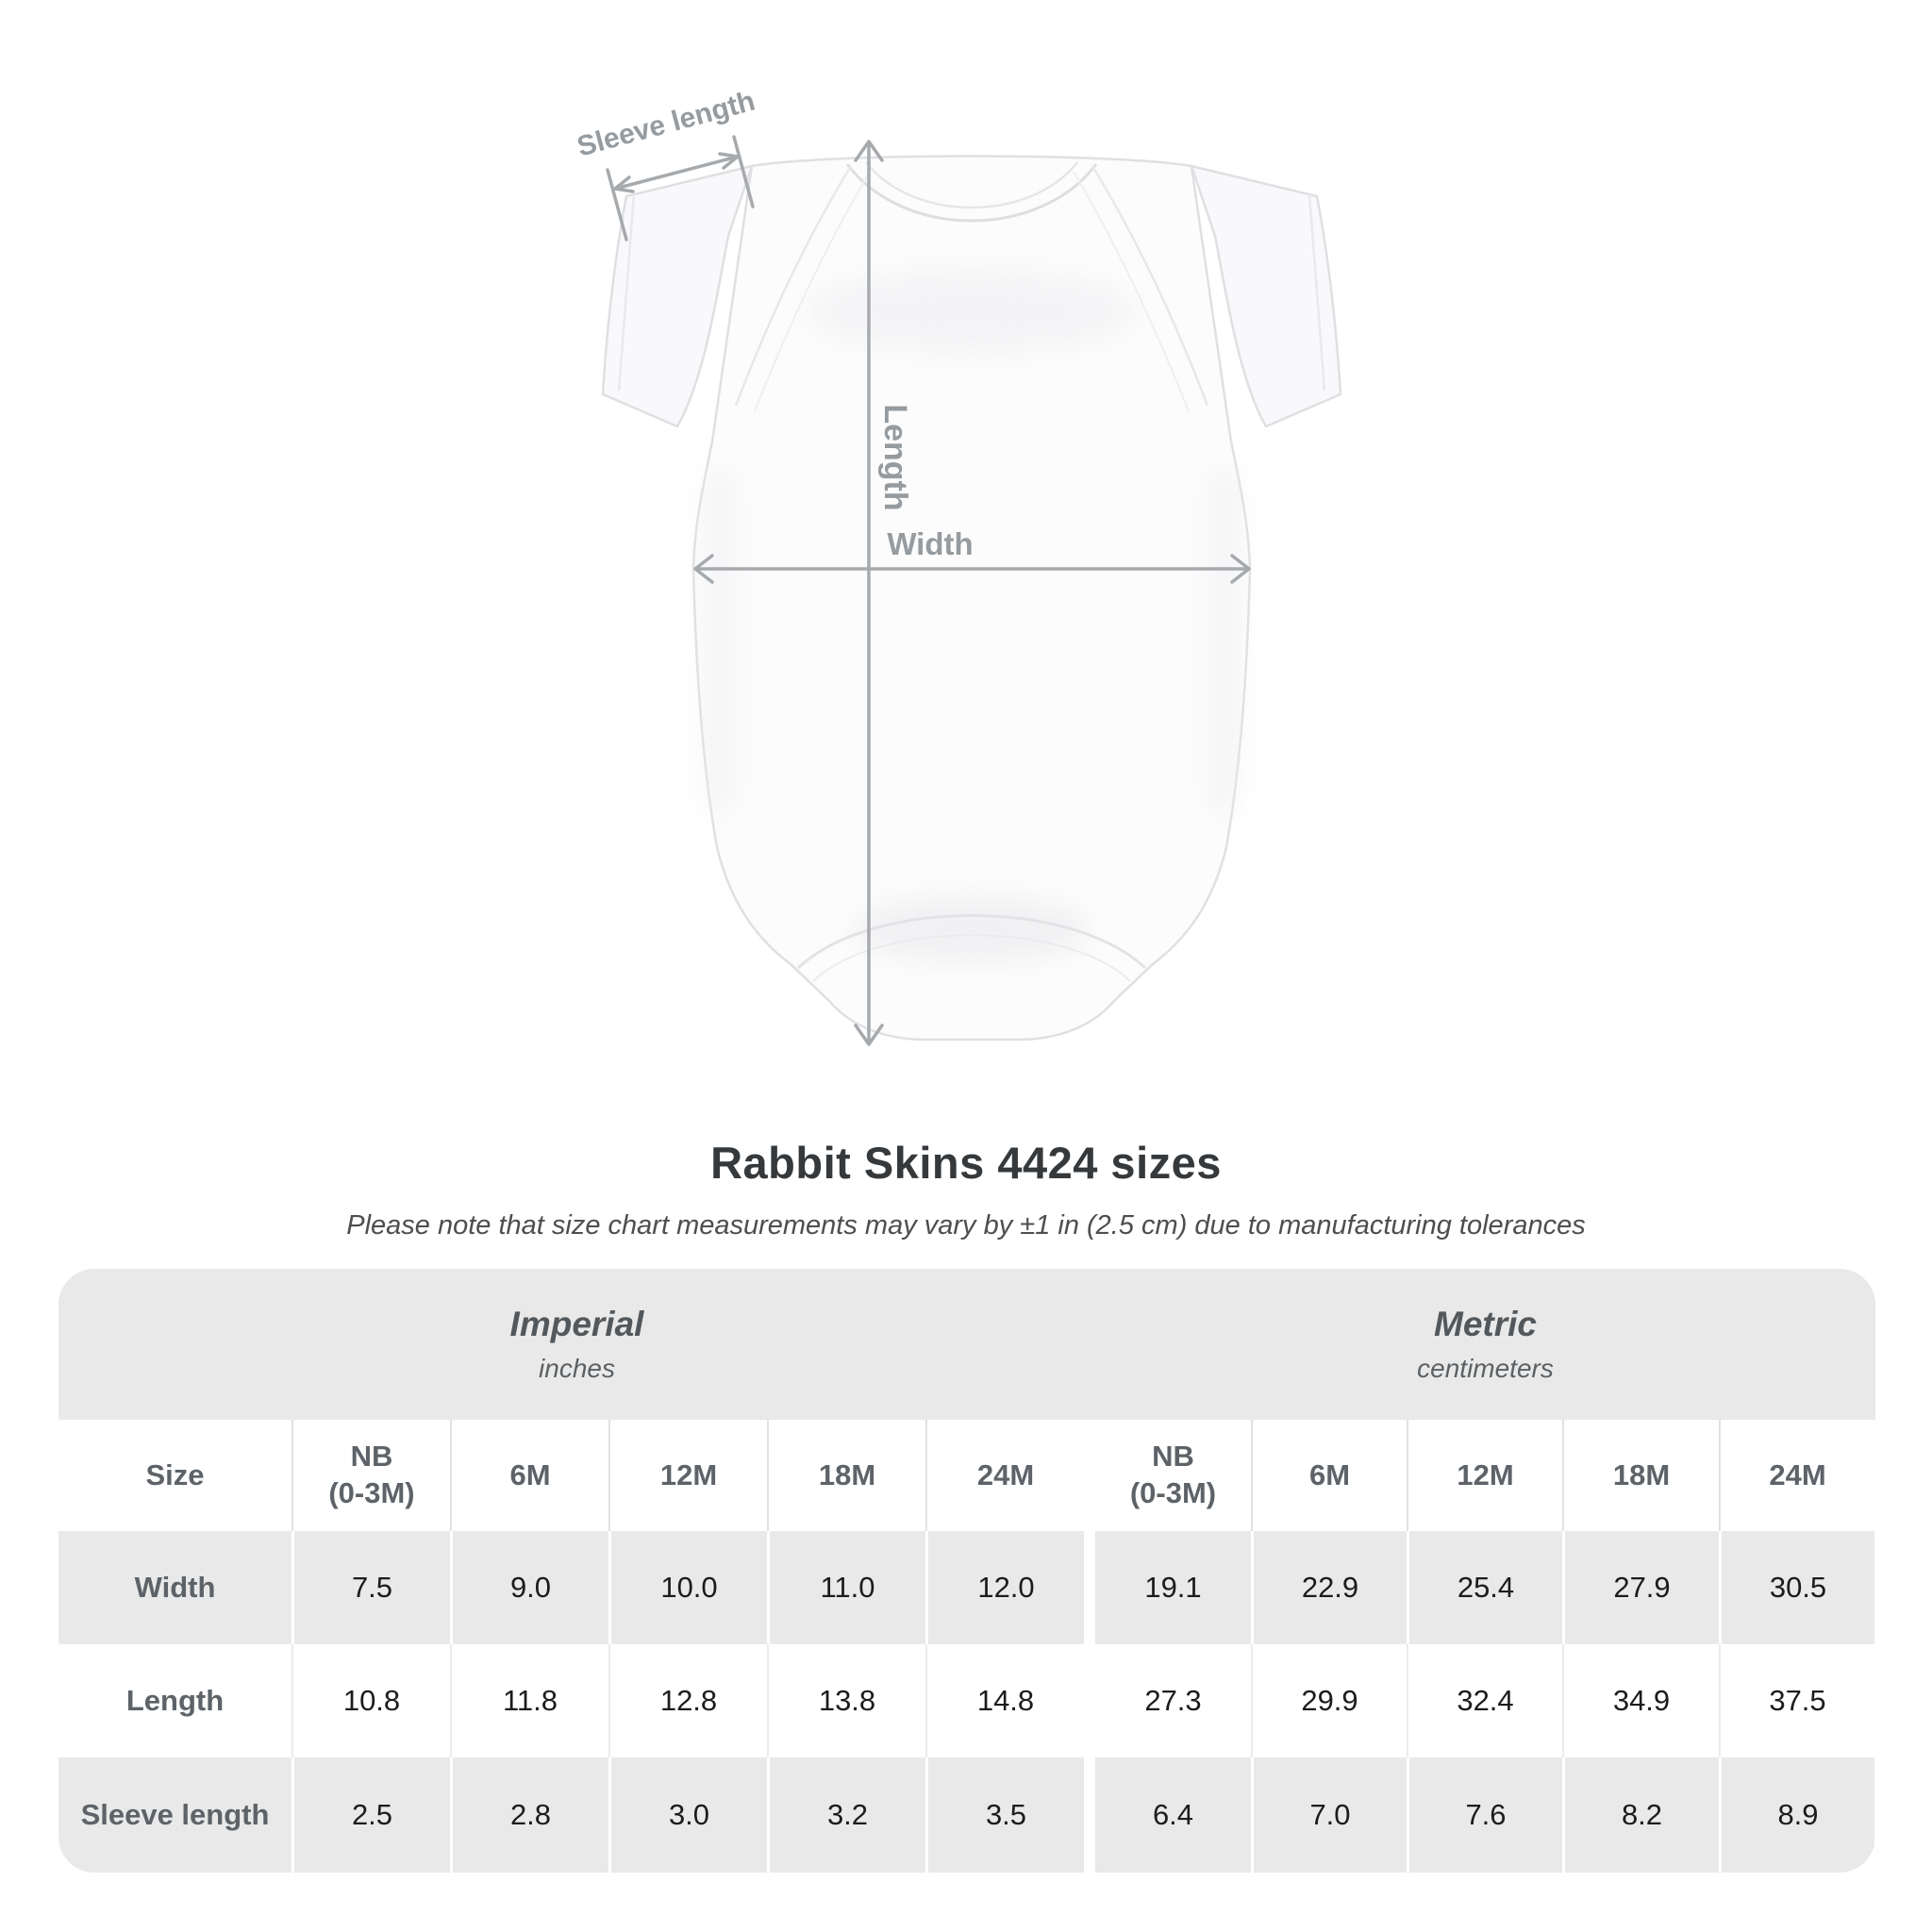 This screenshot has height=1932, width=1932. I want to click on value-cell: 11.8, so click(529, 1701).